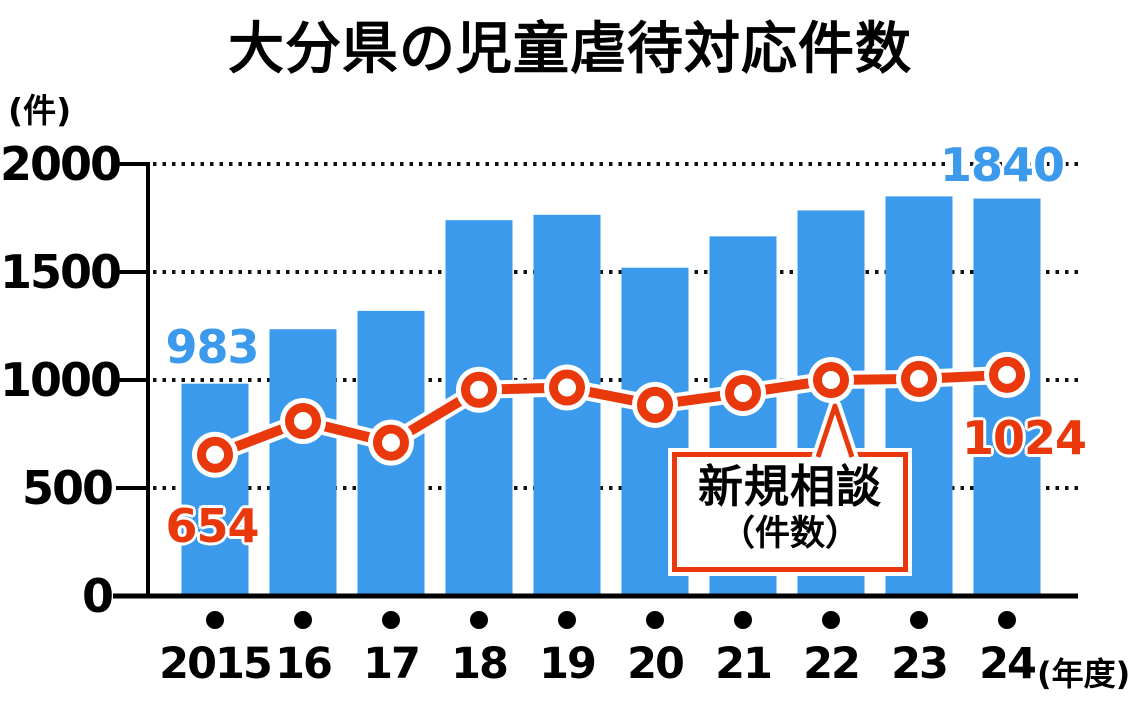 The width and height of the screenshot is (1140, 703). I want to click on callout-text-line1: 新規相談, so click(789, 486).